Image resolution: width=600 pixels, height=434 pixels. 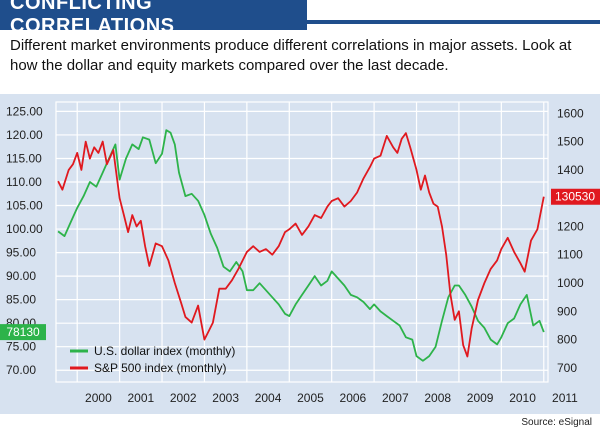 I want to click on sp500-last-value: 130530, so click(x=575, y=197).